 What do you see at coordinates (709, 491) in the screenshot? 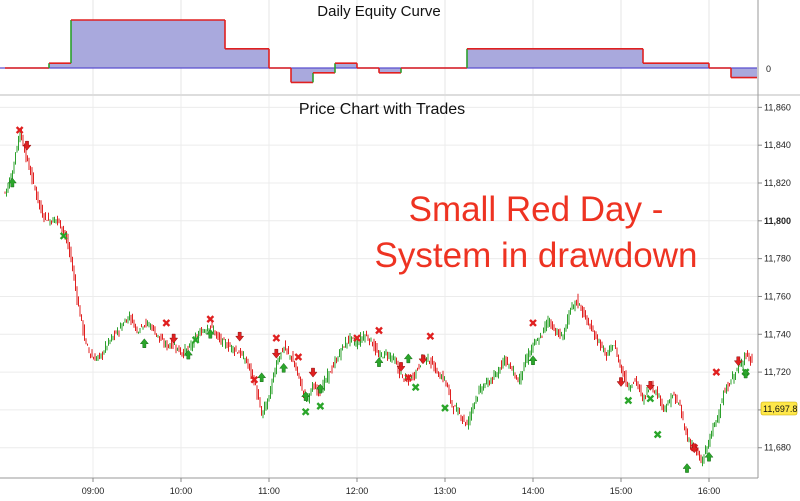
I see `x-tick-label: 16:00` at bounding box center [709, 491].